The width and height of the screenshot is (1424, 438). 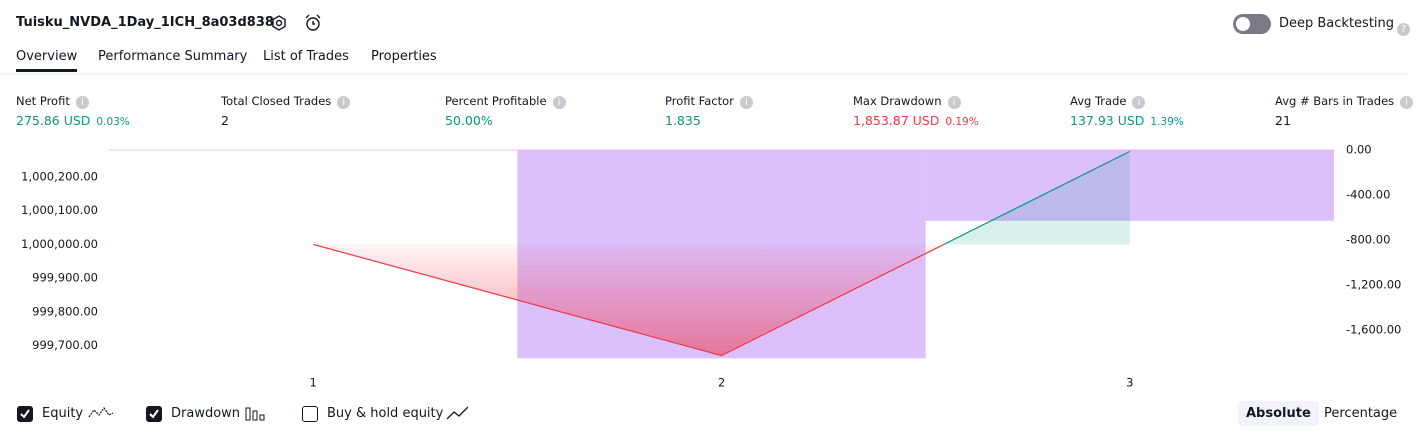 I want to click on x-tick-label: 1, so click(x=313, y=383).